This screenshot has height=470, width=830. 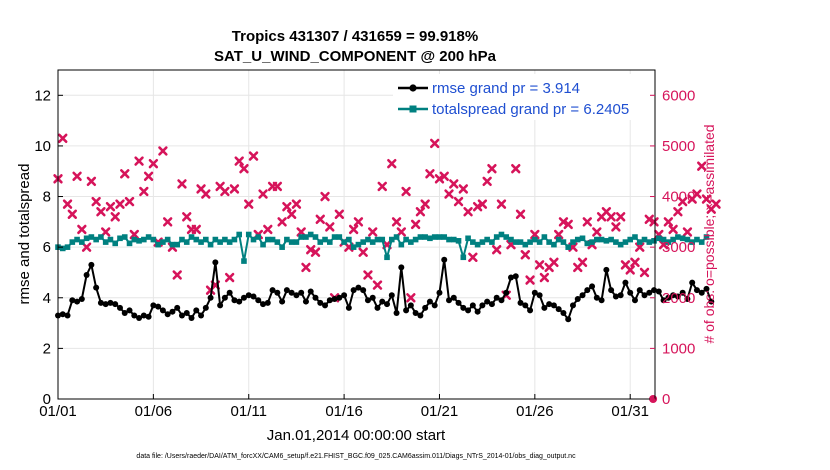 What do you see at coordinates (58, 411) in the screenshot?
I see `x-tick-label: 01/01` at bounding box center [58, 411].